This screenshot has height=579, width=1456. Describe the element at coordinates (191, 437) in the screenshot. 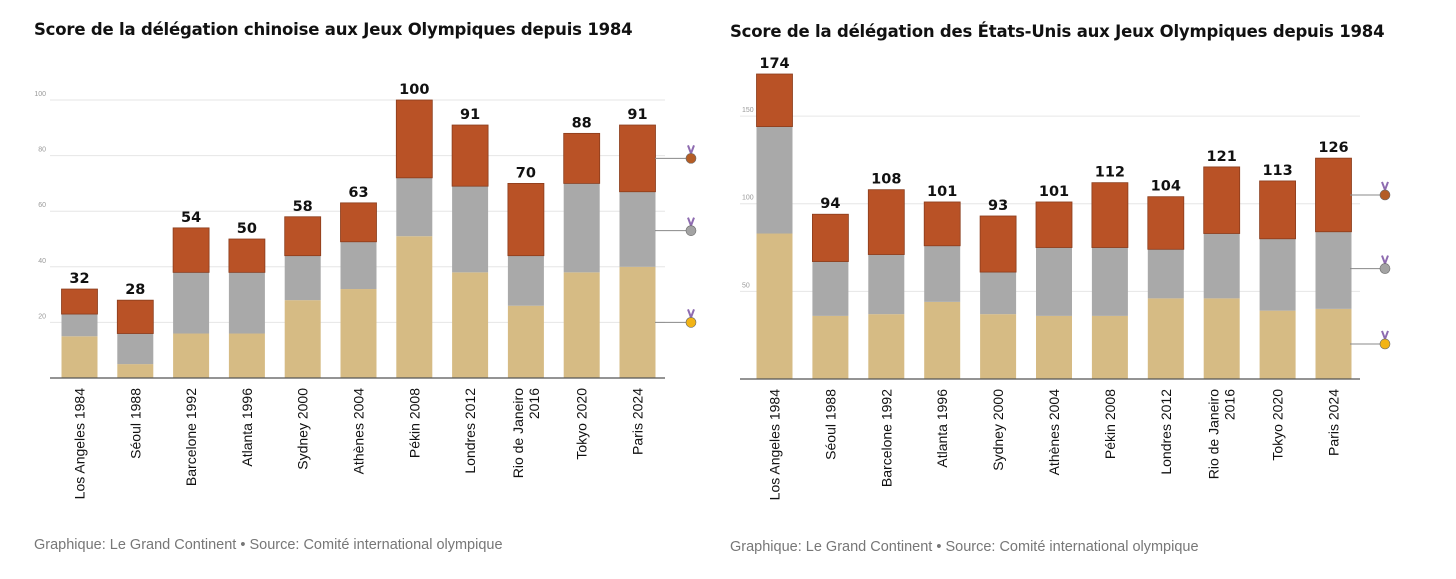

I see `china-x-tick-label-line: Barcelone 1992` at that location.